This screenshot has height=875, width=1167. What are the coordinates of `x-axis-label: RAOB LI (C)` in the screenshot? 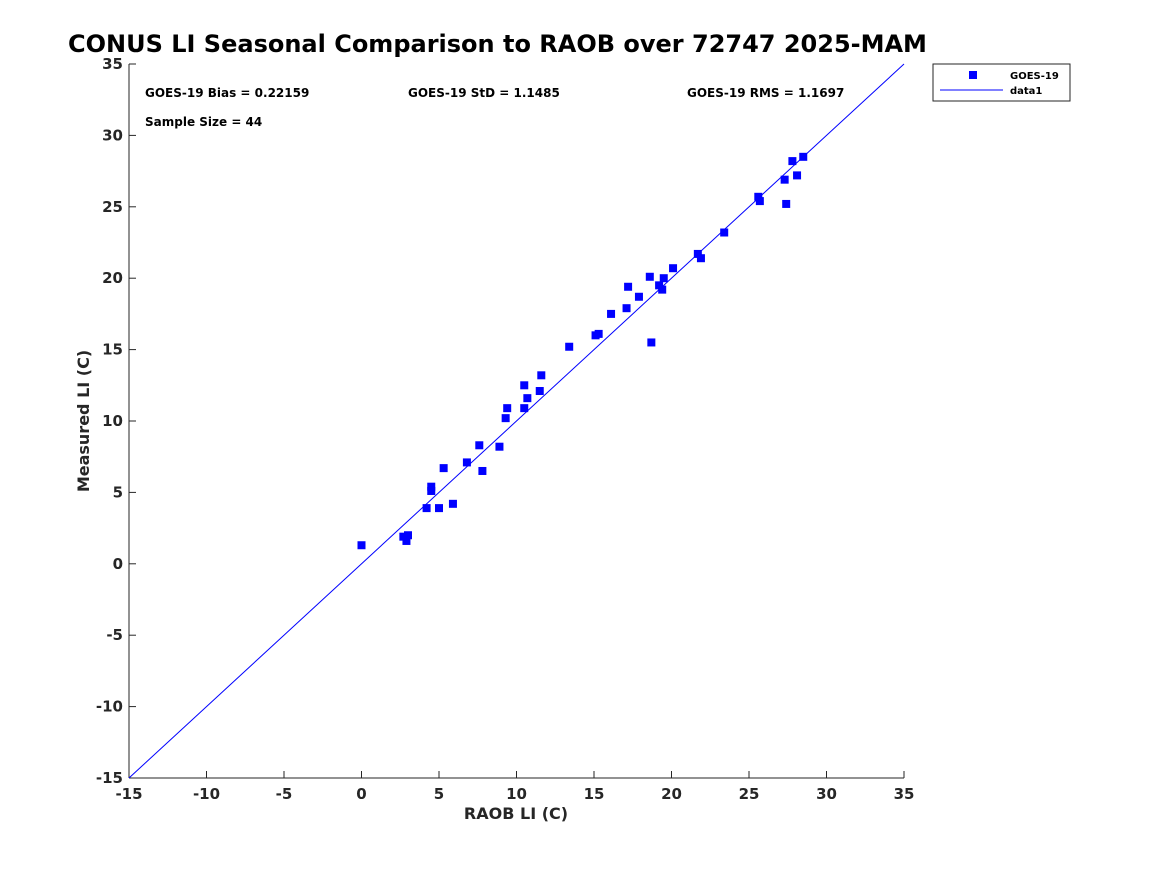 It's located at (516, 813).